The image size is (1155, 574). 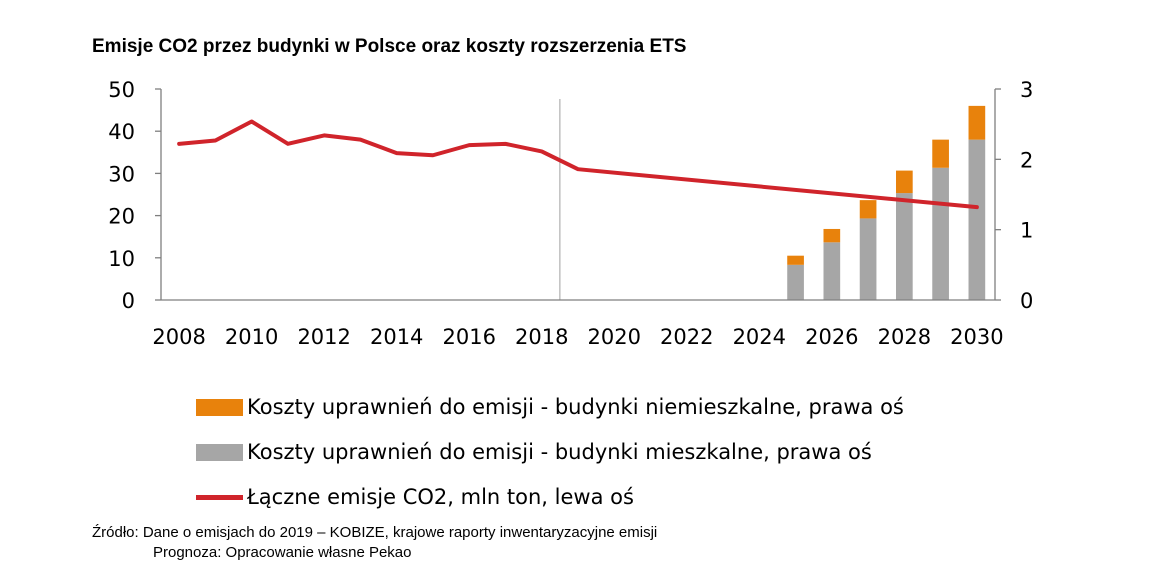 I want to click on left-tick-label: 40, so click(x=121, y=132).